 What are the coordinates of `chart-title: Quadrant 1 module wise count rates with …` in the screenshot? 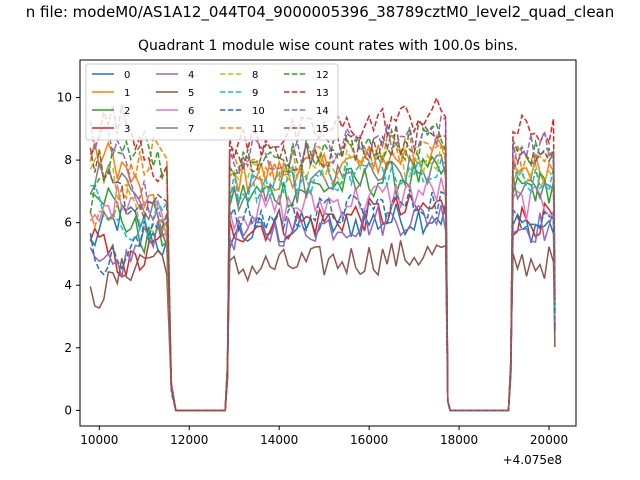 It's located at (328, 46).